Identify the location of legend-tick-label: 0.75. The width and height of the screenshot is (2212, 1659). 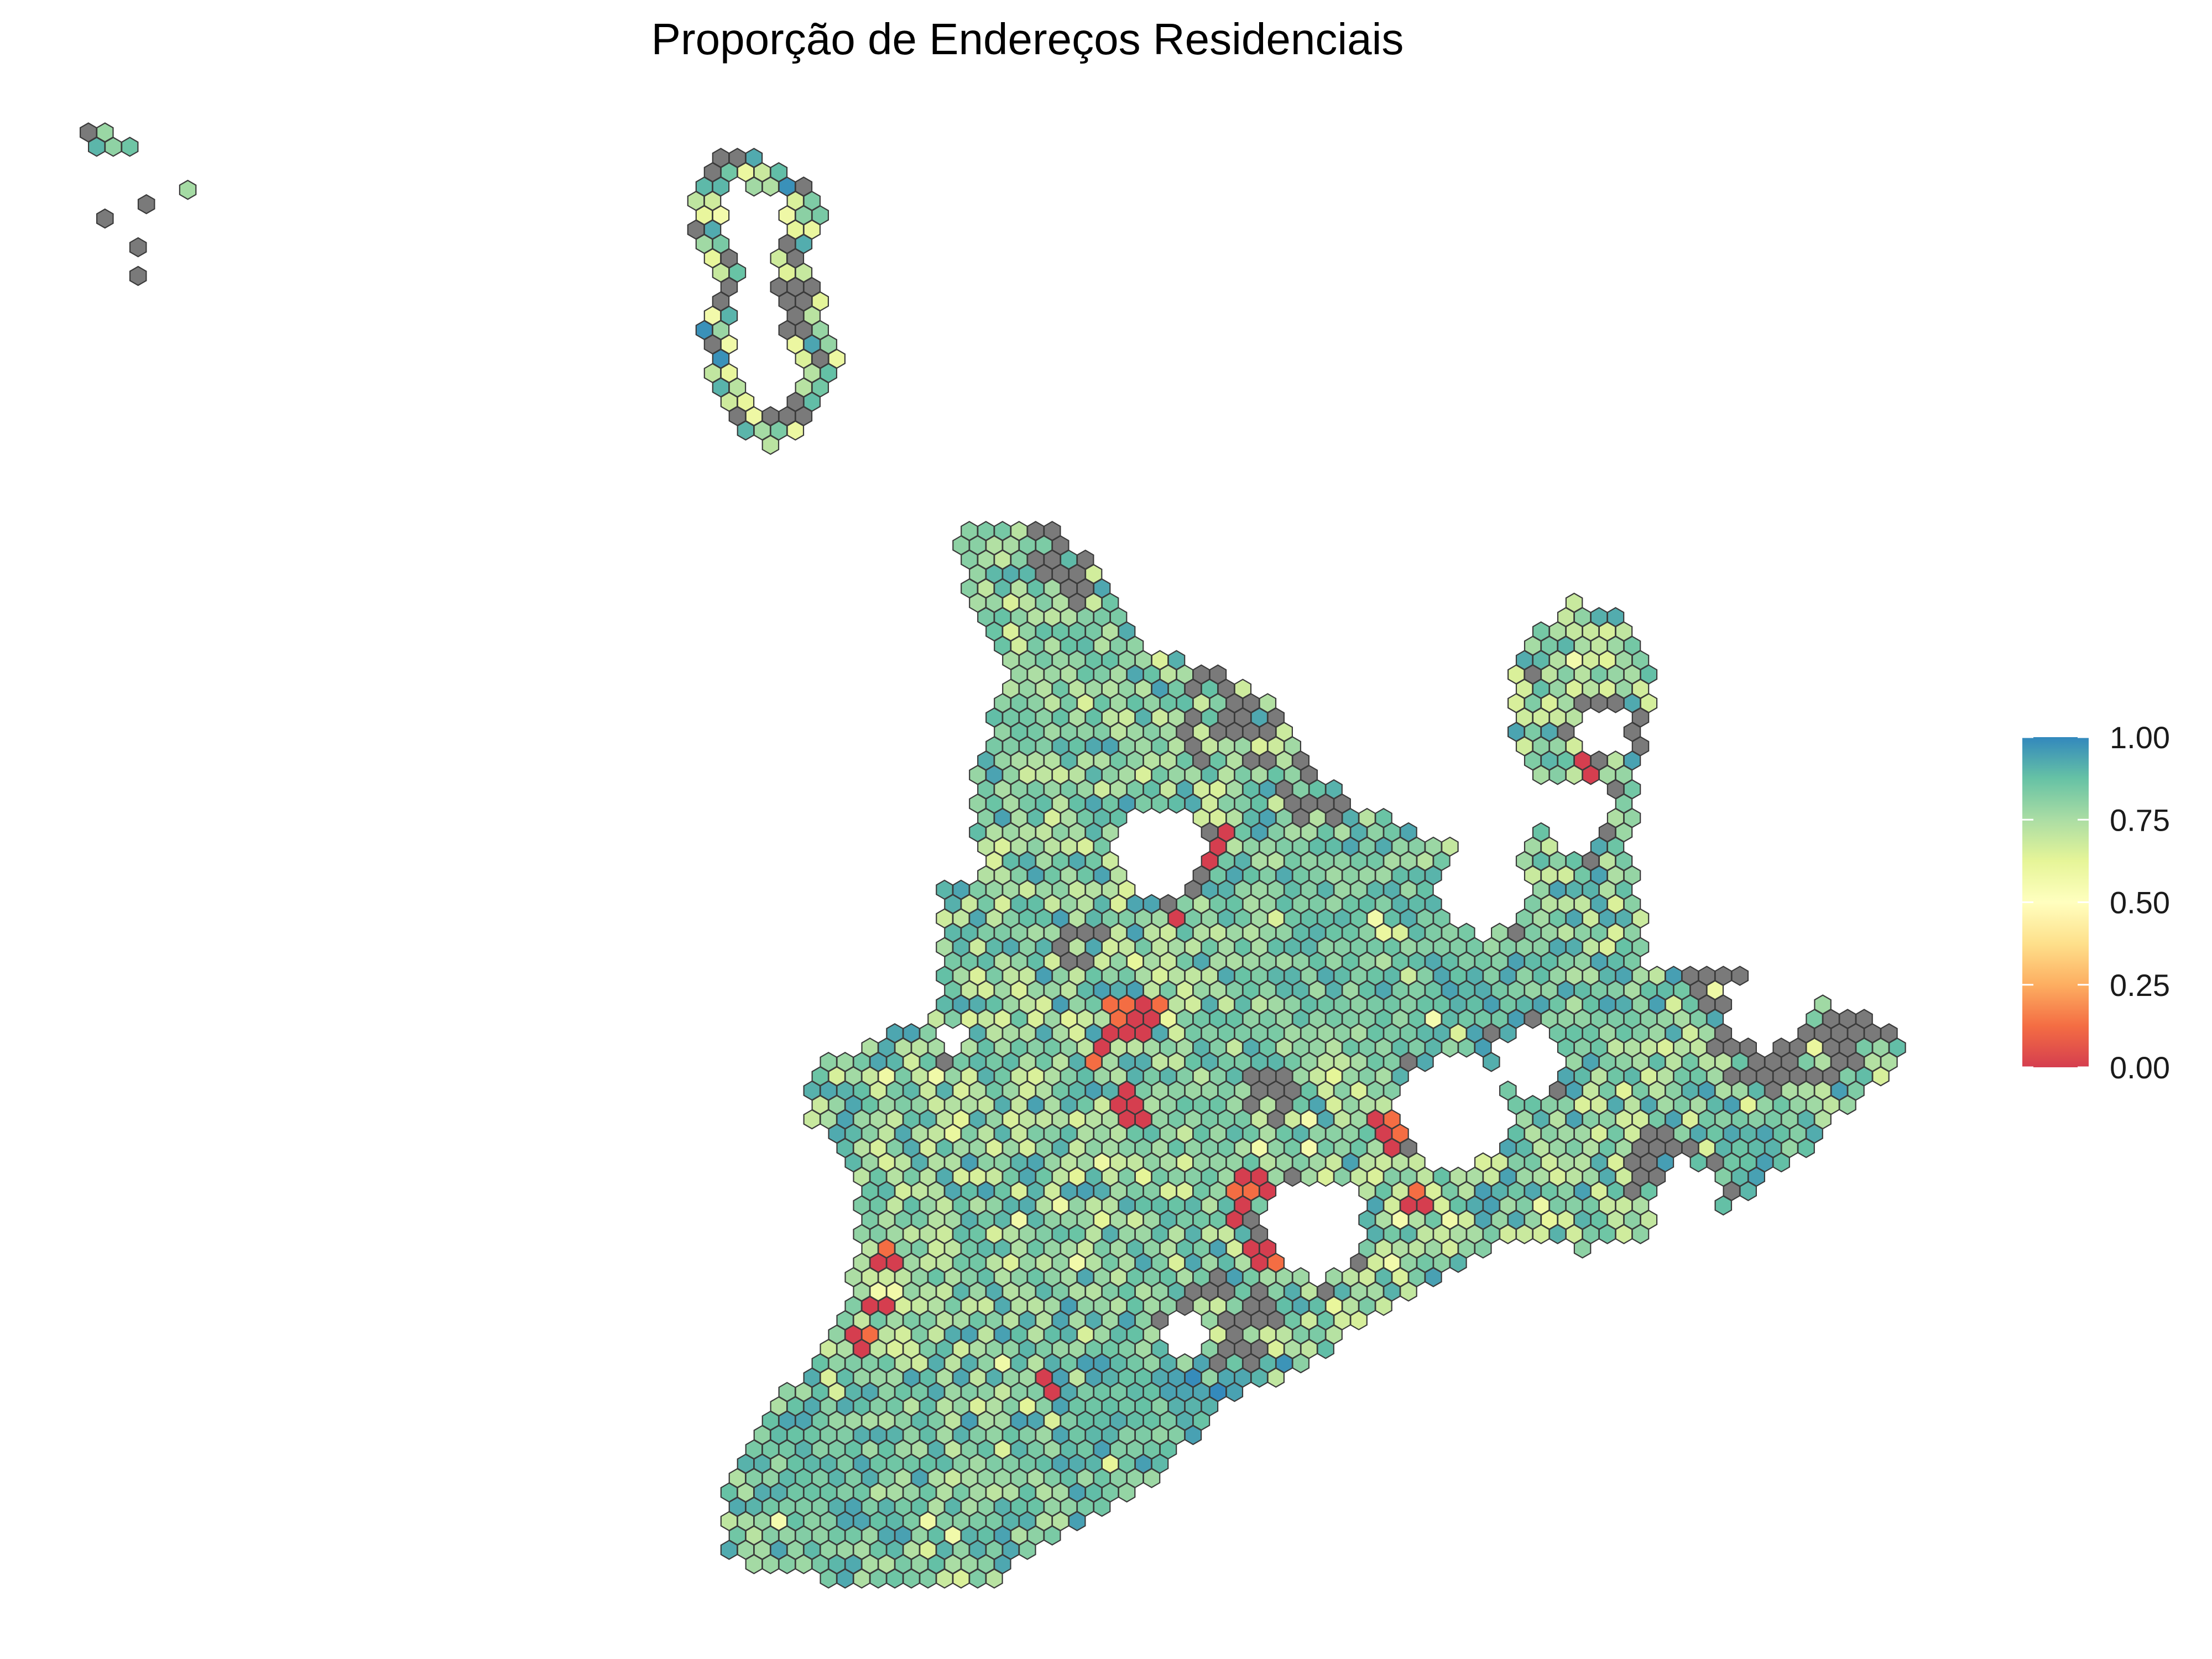
(2140, 820).